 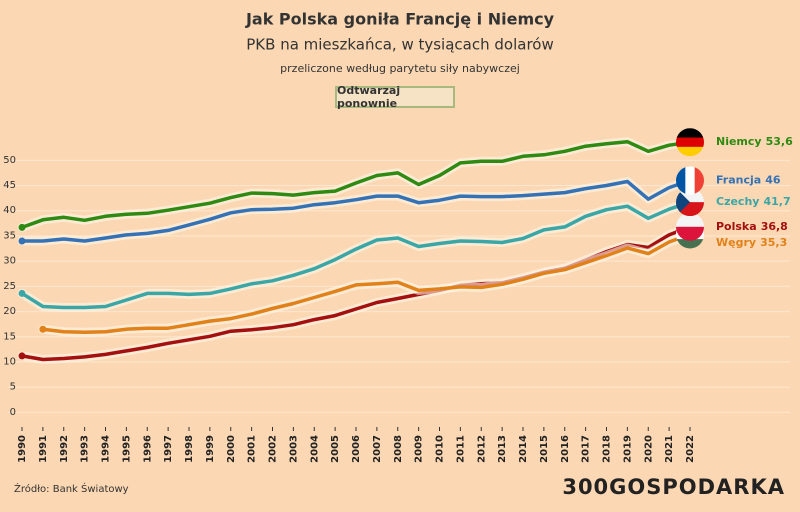 I want to click on x-tick-label: 1997, so click(x=168, y=449).